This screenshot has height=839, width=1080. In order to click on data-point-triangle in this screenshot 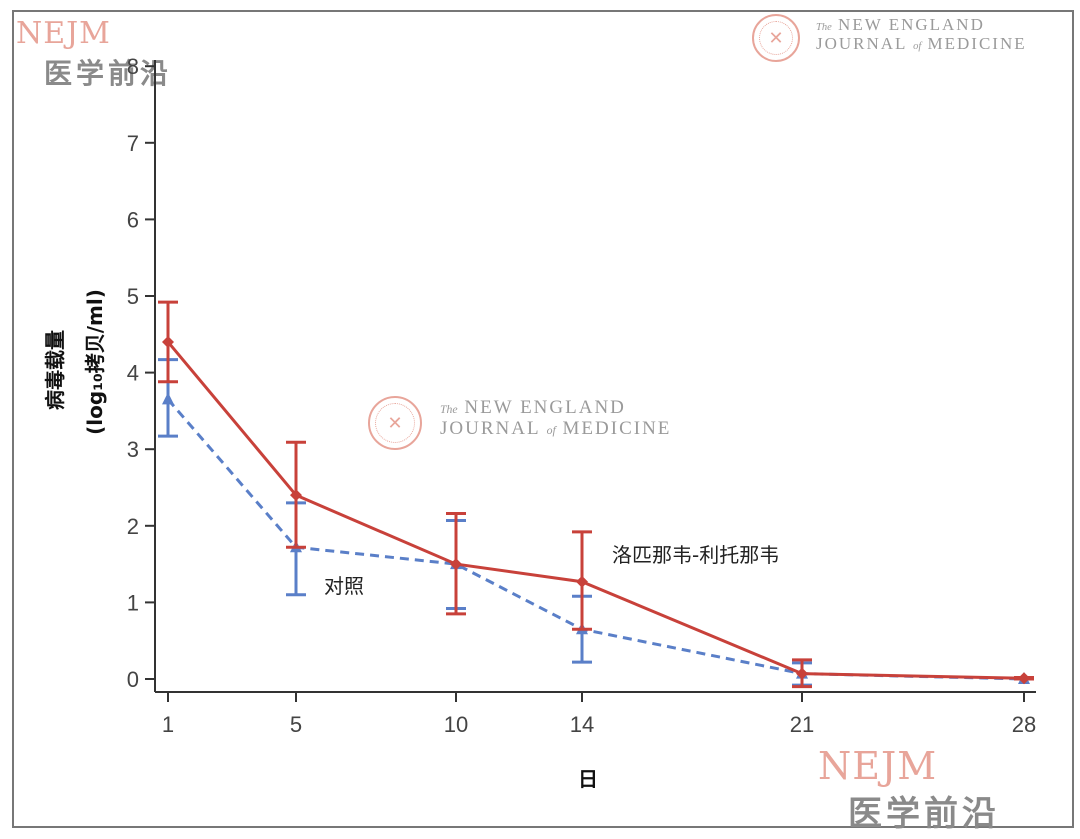, I will do `click(168, 398)`.